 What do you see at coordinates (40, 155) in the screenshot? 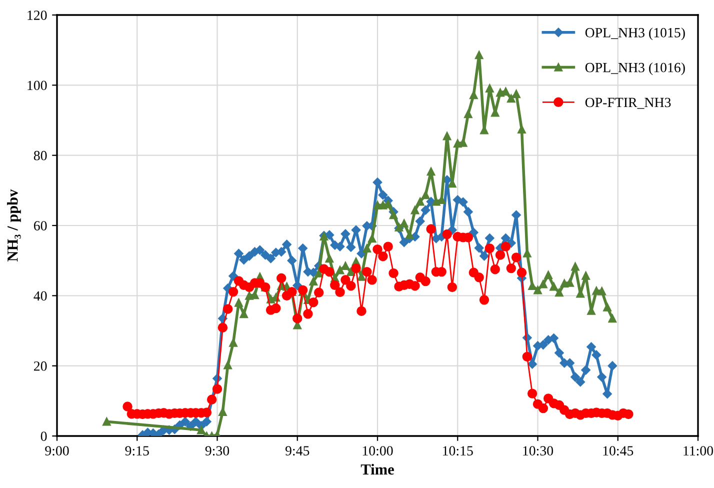
I see `y-tick-label: 80` at bounding box center [40, 155].